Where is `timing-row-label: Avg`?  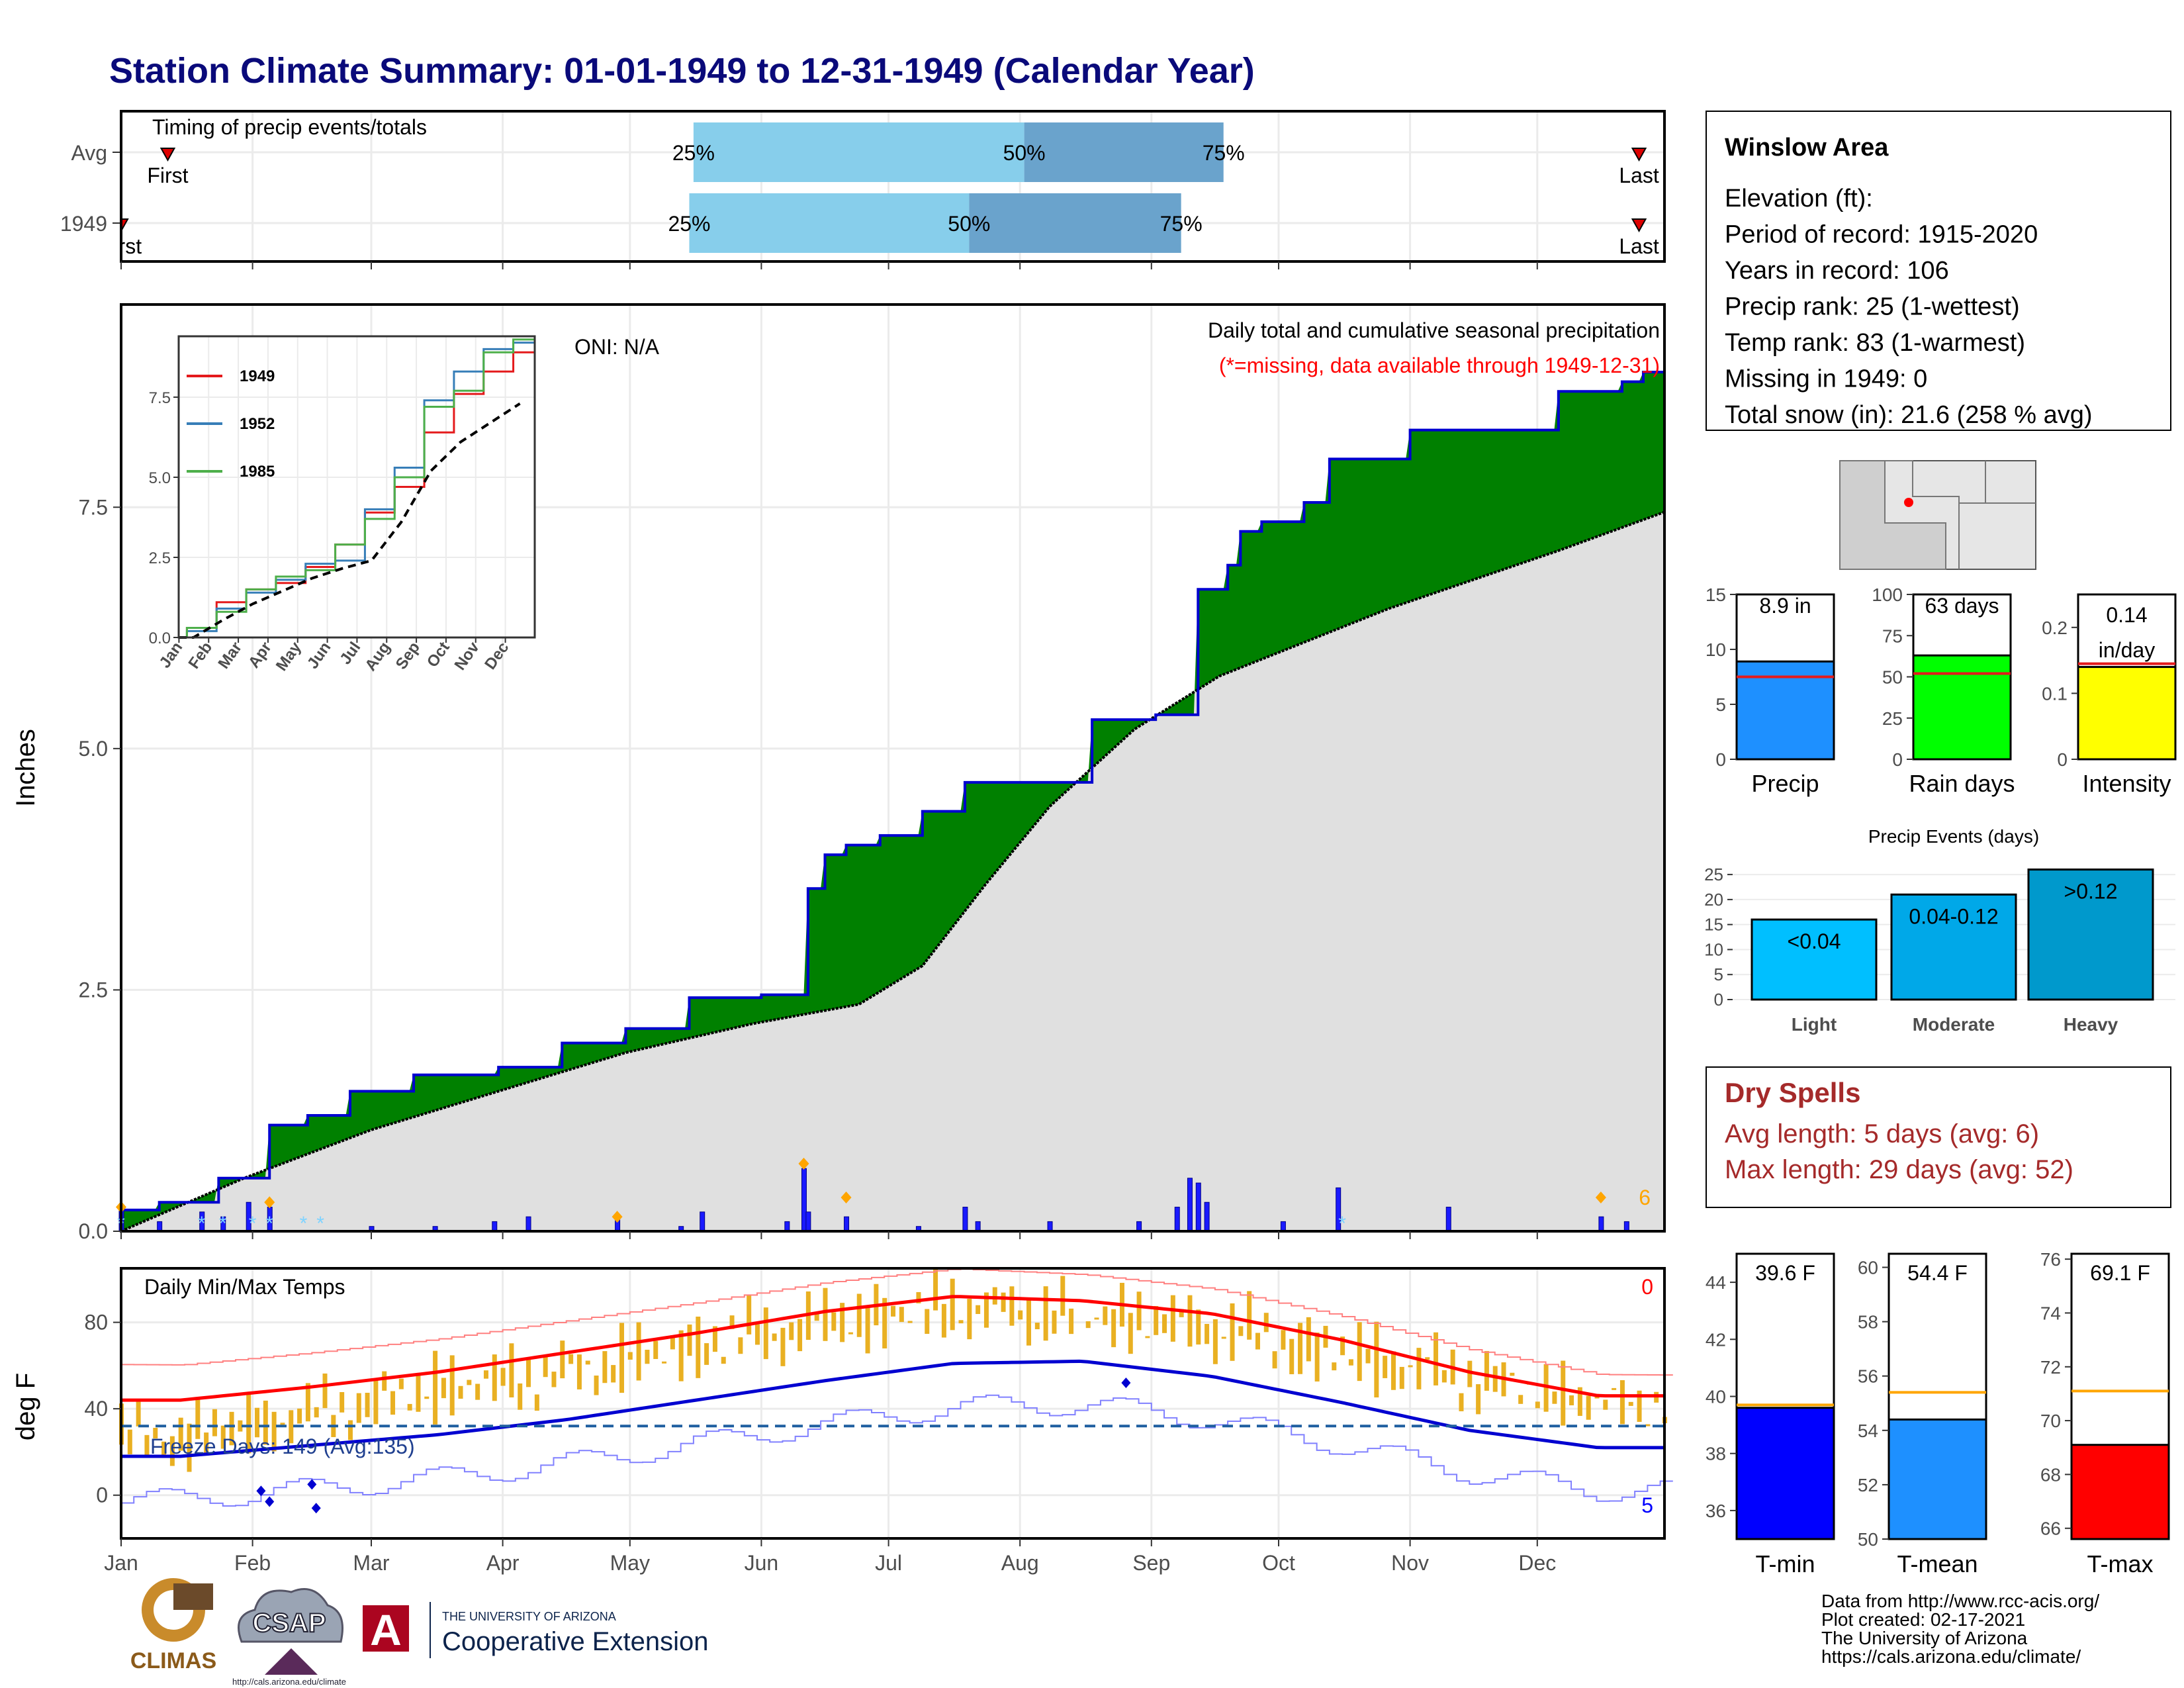 timing-row-label: Avg is located at coordinates (89, 153).